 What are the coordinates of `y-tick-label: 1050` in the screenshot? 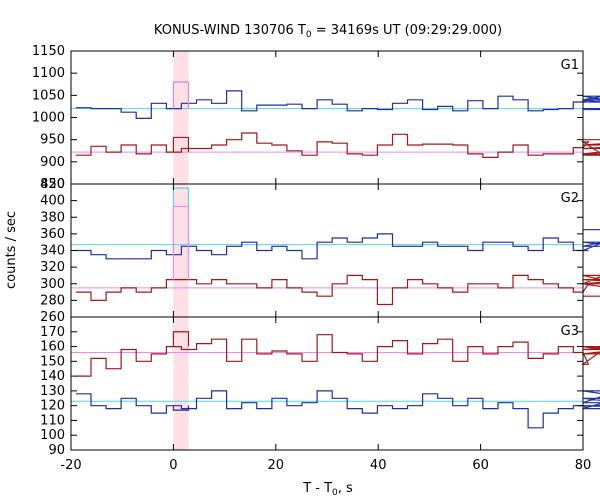 It's located at (48, 95).